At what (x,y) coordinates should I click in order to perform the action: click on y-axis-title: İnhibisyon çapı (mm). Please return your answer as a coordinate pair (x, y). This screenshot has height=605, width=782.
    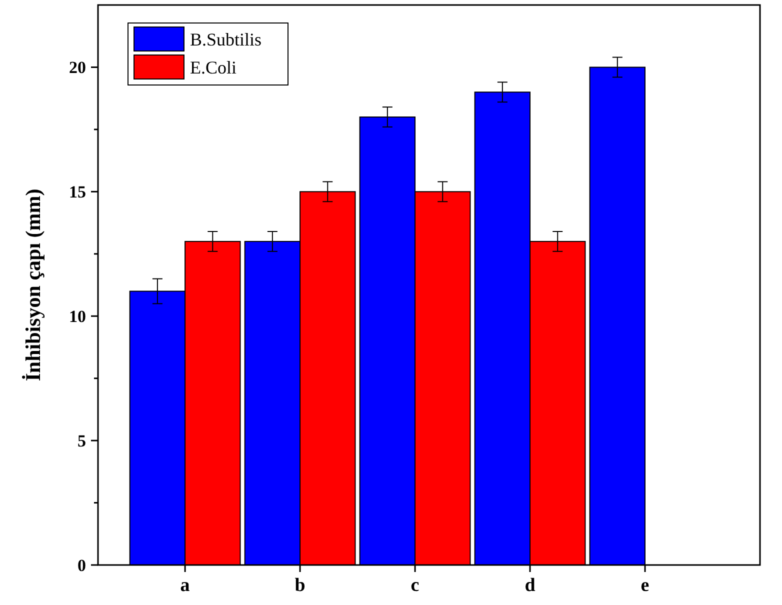
    Looking at the image, I should click on (33, 285).